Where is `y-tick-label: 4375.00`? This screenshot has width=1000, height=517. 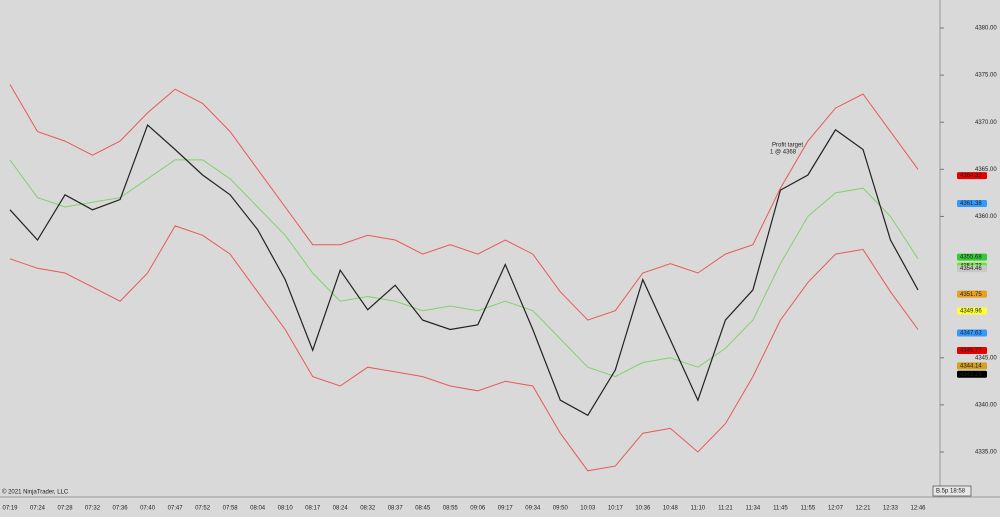
y-tick-label: 4375.00 is located at coordinates (986, 76).